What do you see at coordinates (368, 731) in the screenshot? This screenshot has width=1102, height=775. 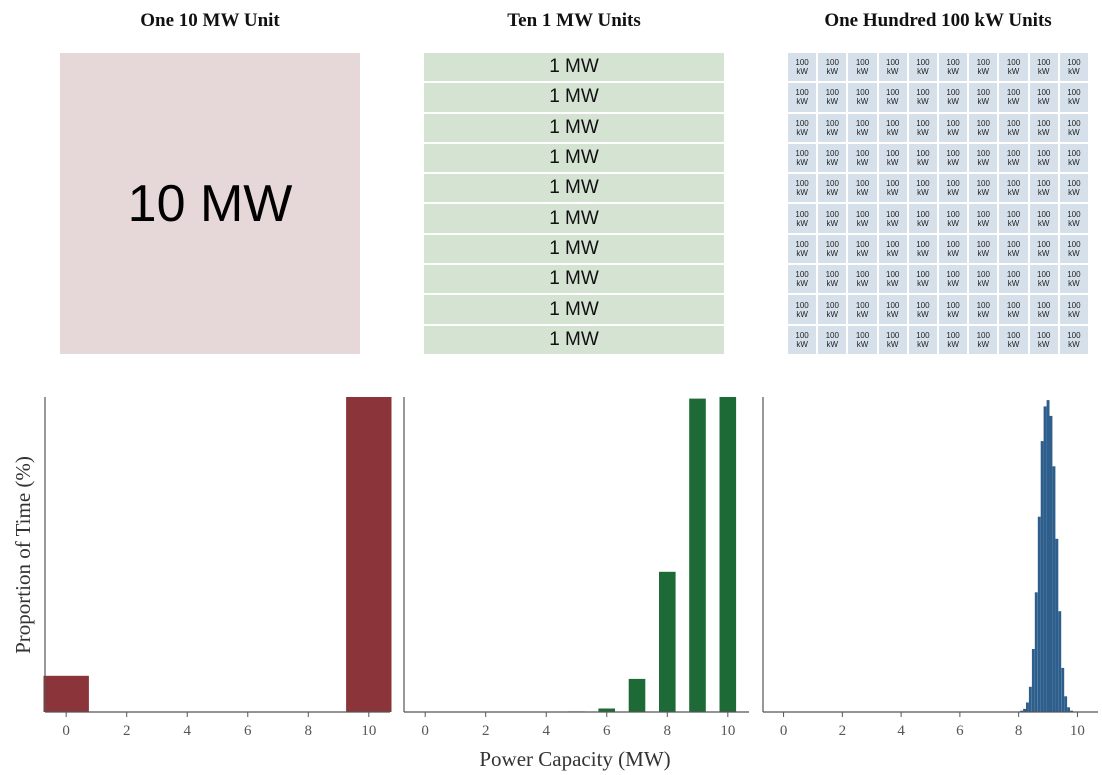 I see `x-tick-label: 10` at bounding box center [368, 731].